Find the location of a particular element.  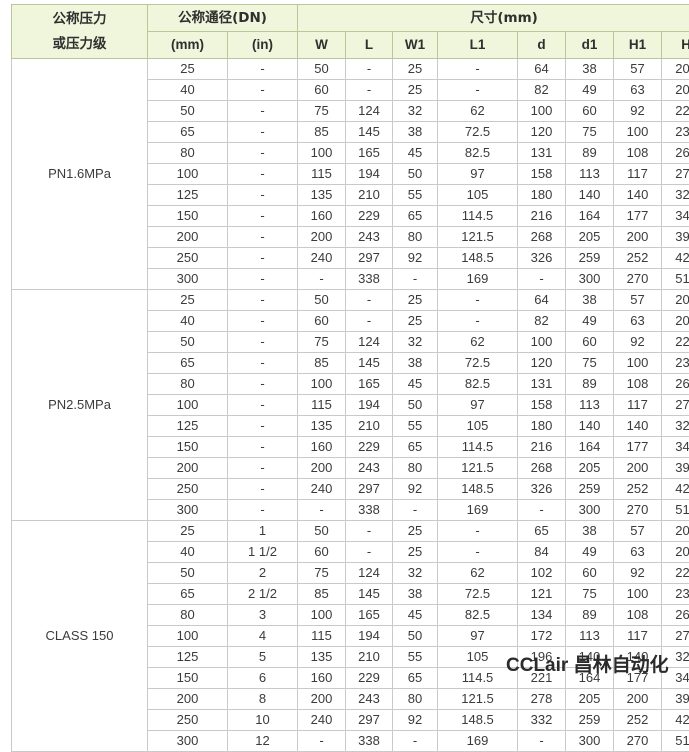

header-dn-in: (in) is located at coordinates (263, 45).